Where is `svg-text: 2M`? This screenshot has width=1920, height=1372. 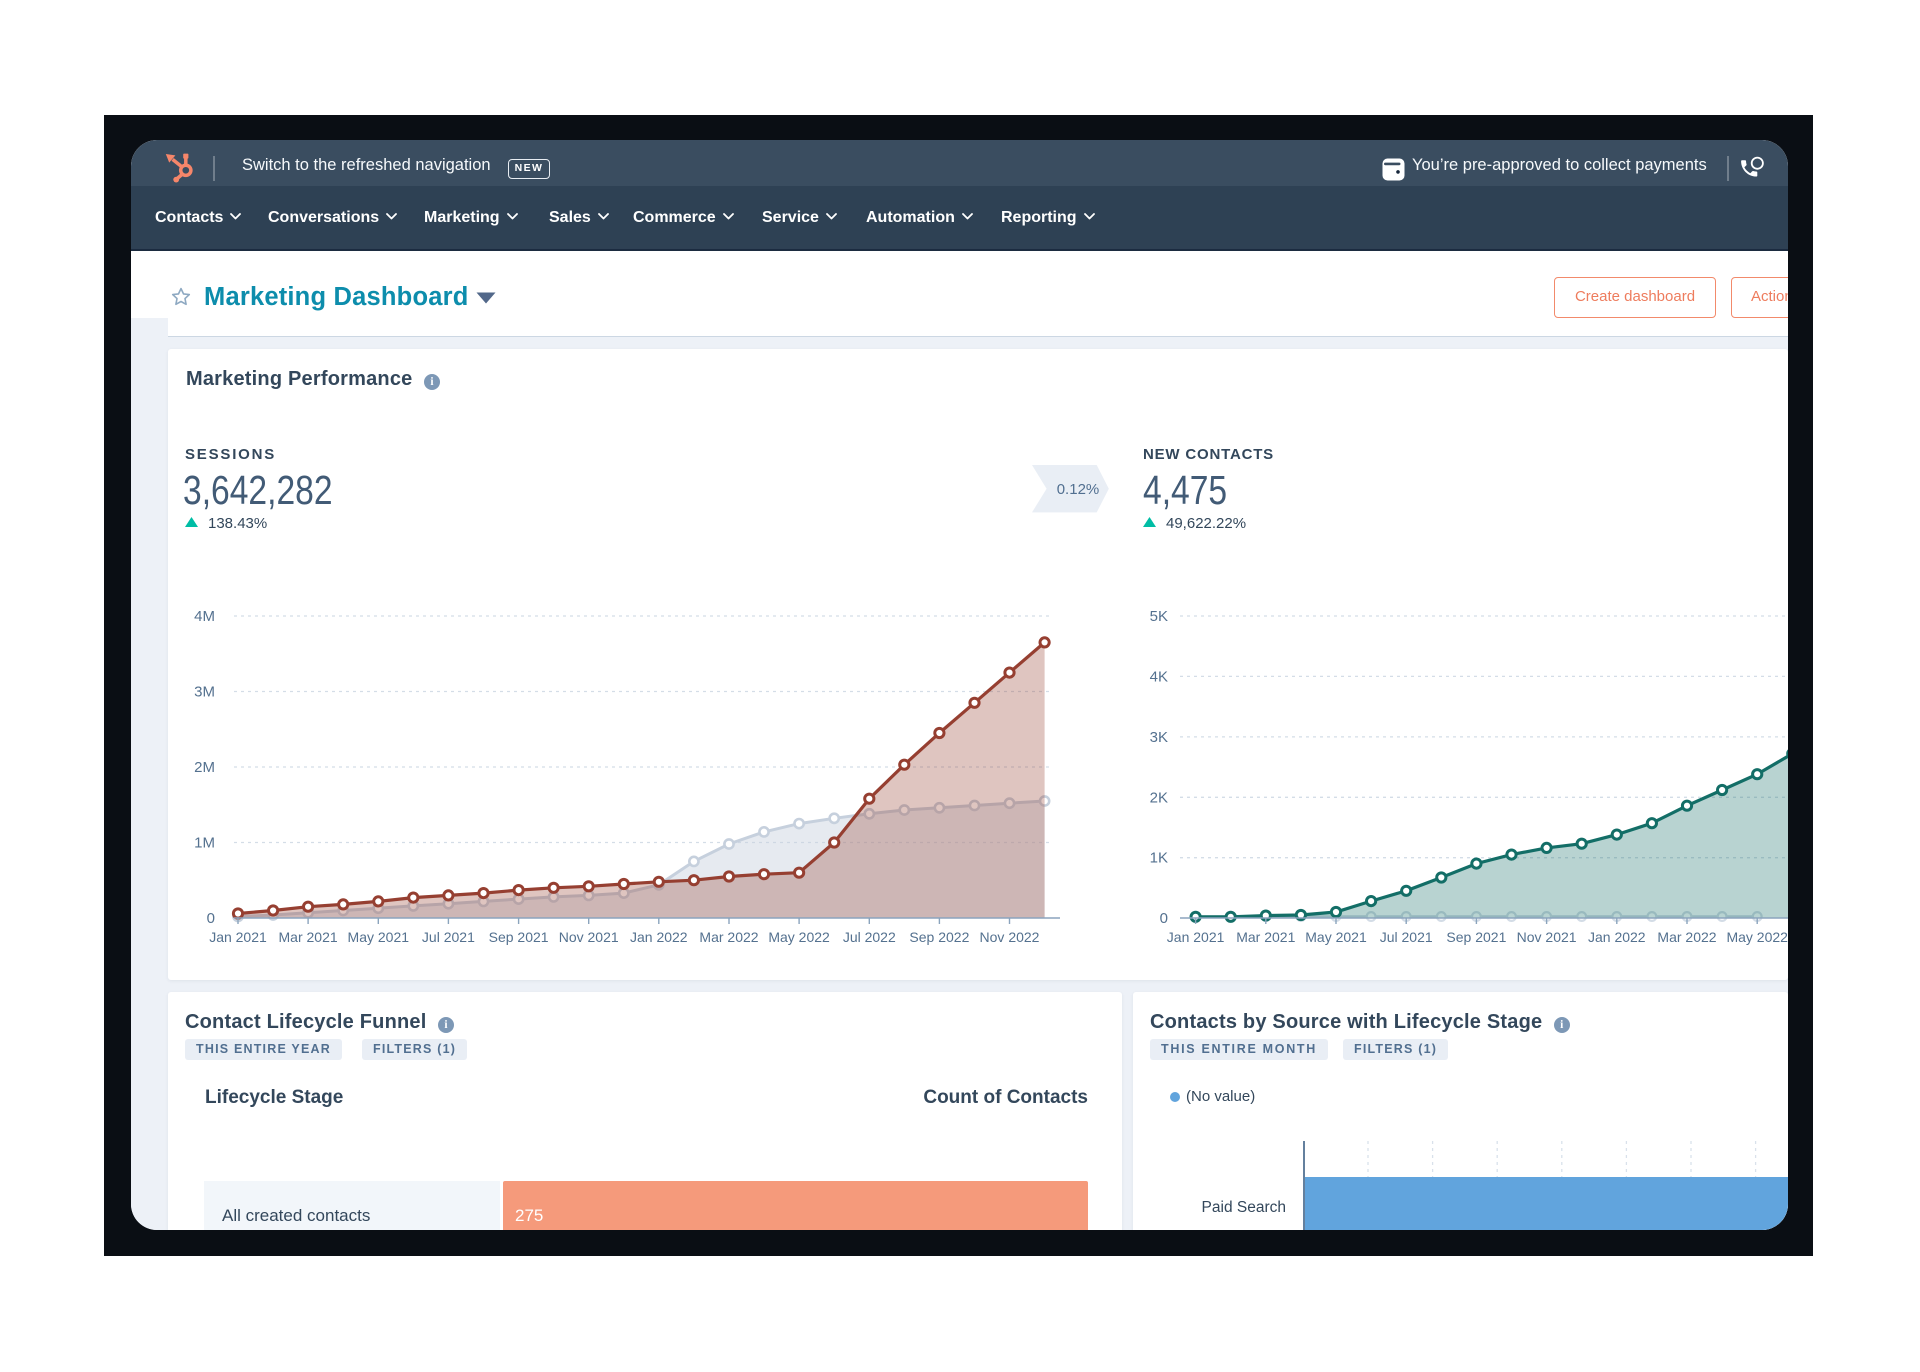
svg-text: 2M is located at coordinates (204, 767).